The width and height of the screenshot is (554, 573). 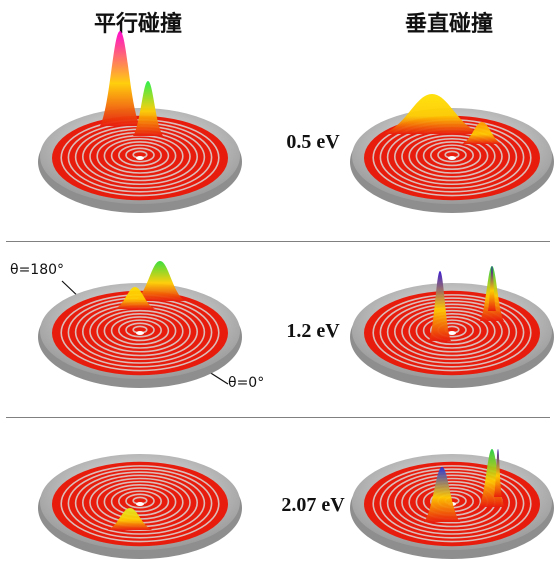 What do you see at coordinates (138, 24) in the screenshot?
I see `column-title-parallel: 平行碰撞` at bounding box center [138, 24].